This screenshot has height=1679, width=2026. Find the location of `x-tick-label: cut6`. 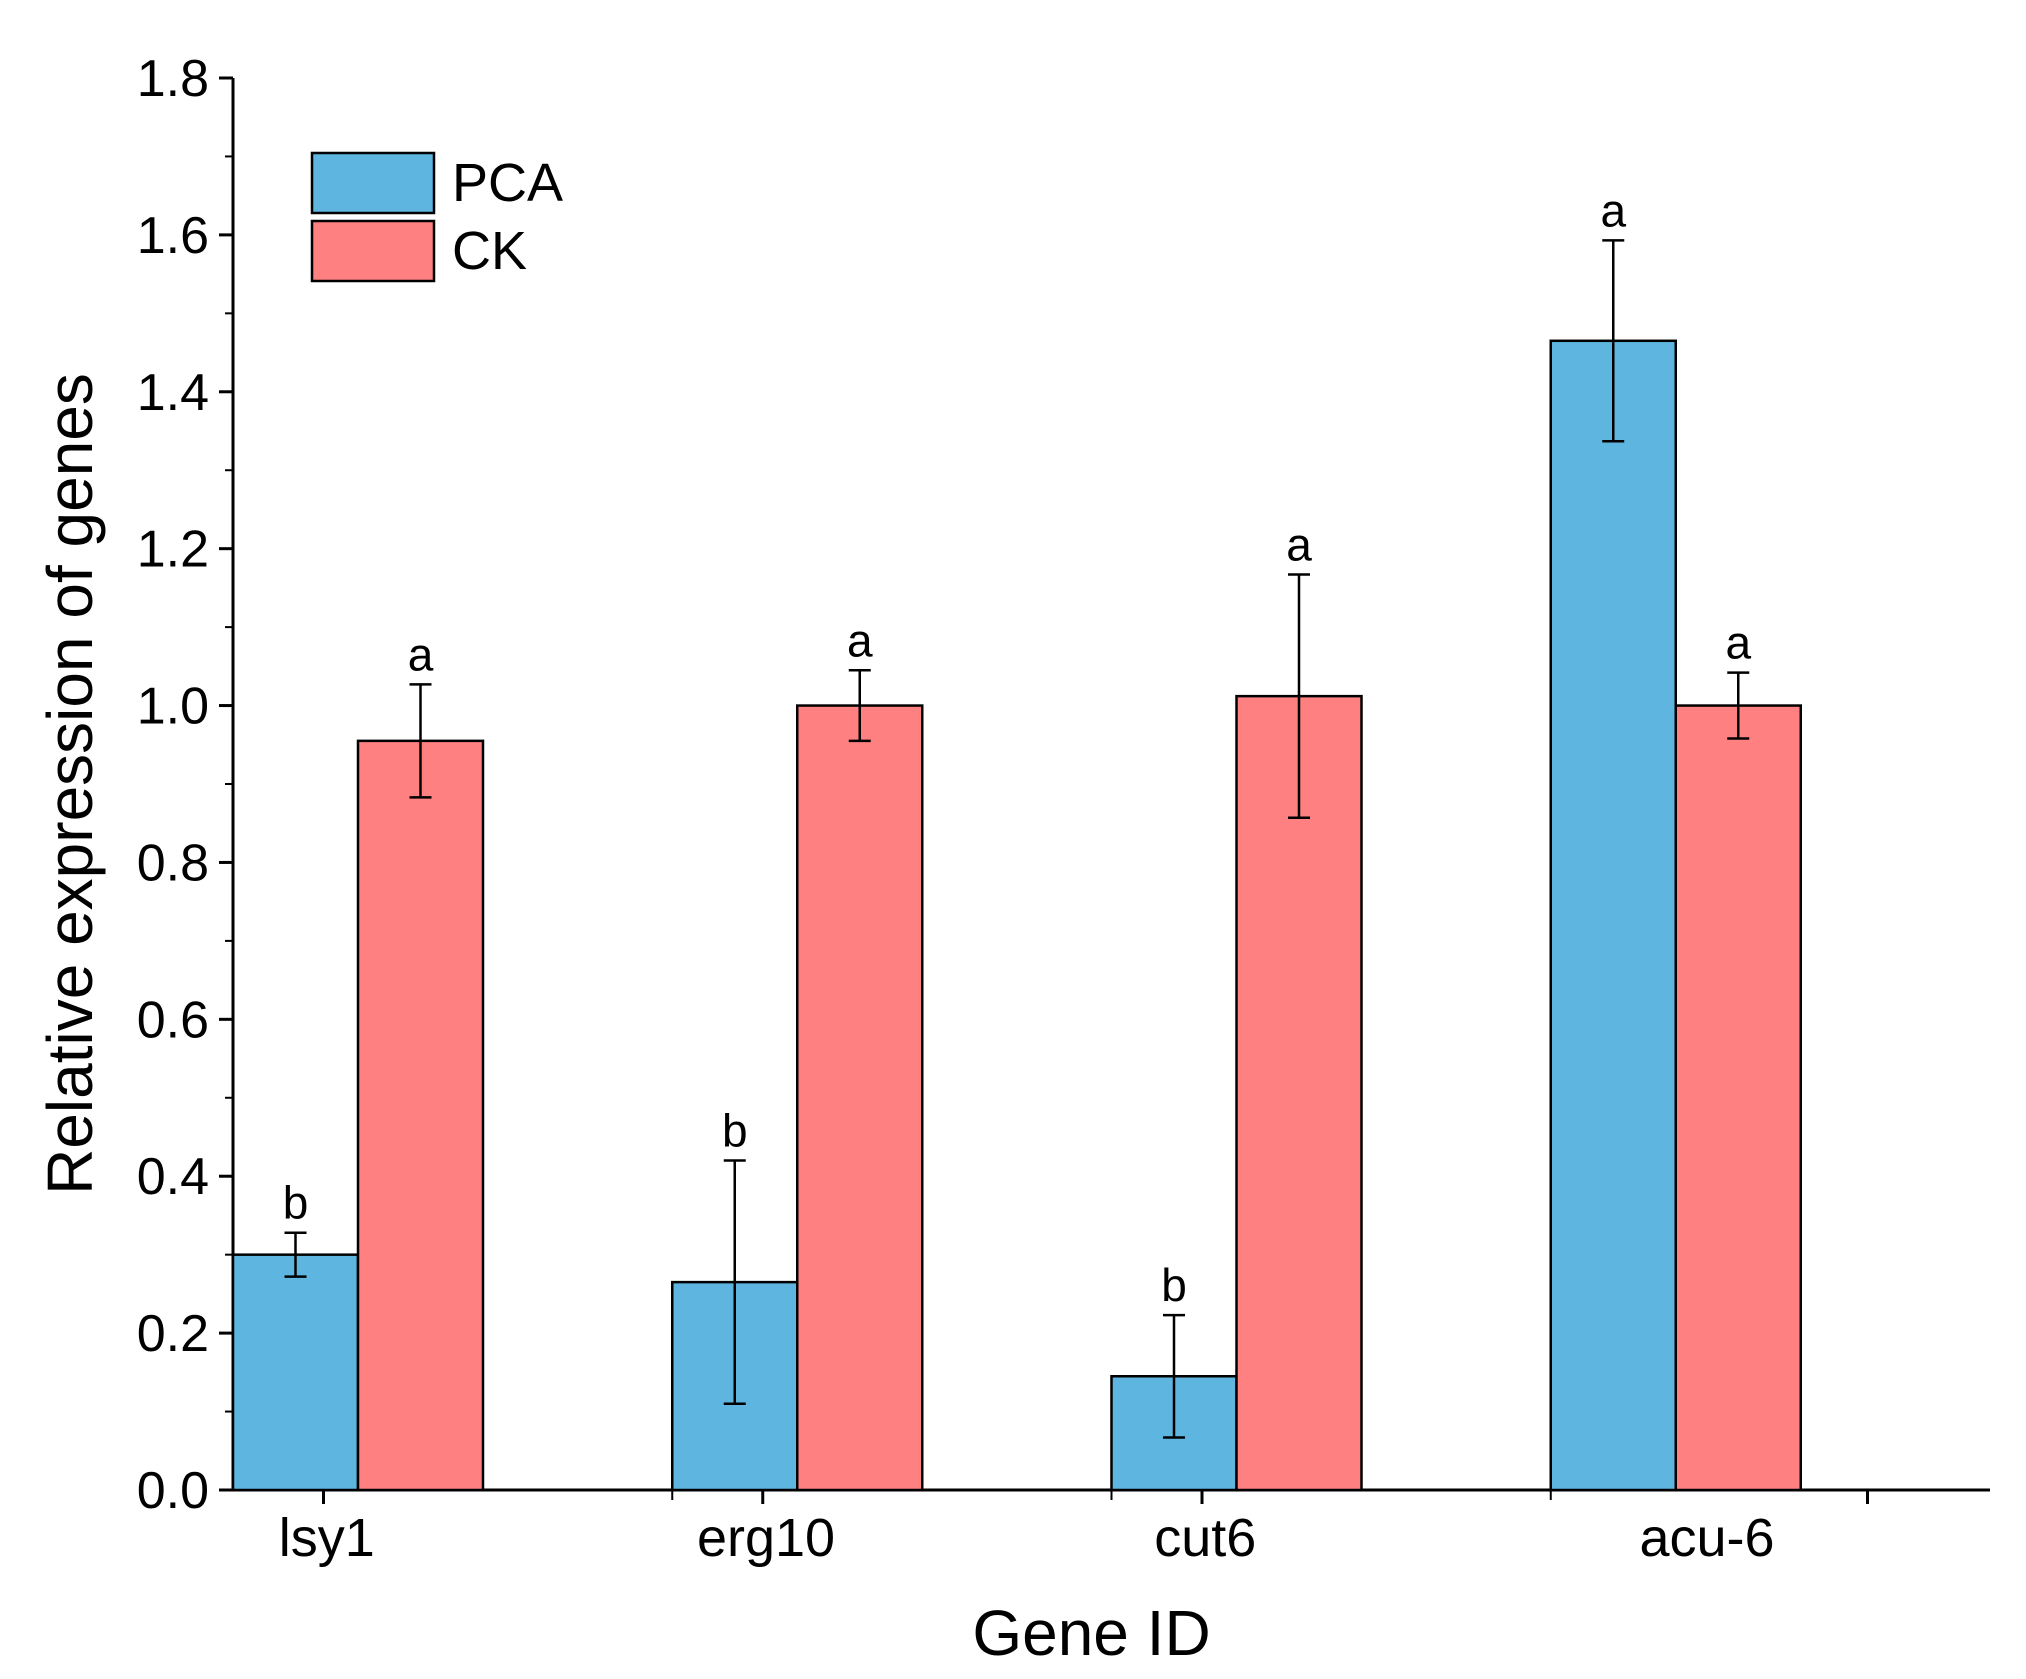

x-tick-label: cut6 is located at coordinates (1205, 1538).